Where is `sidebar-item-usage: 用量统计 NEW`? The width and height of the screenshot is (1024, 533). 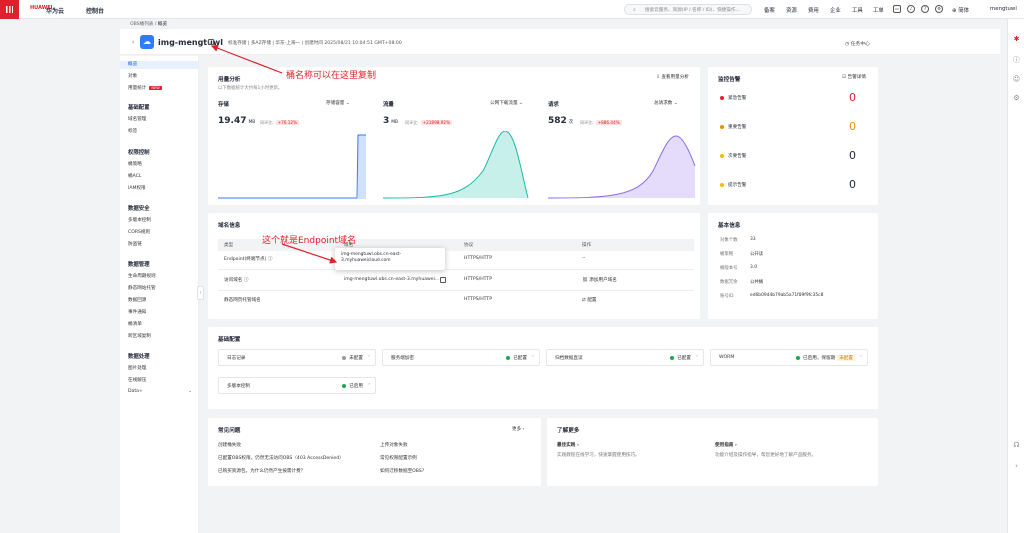 sidebar-item-usage: 用量统计 NEW is located at coordinates (145, 88).